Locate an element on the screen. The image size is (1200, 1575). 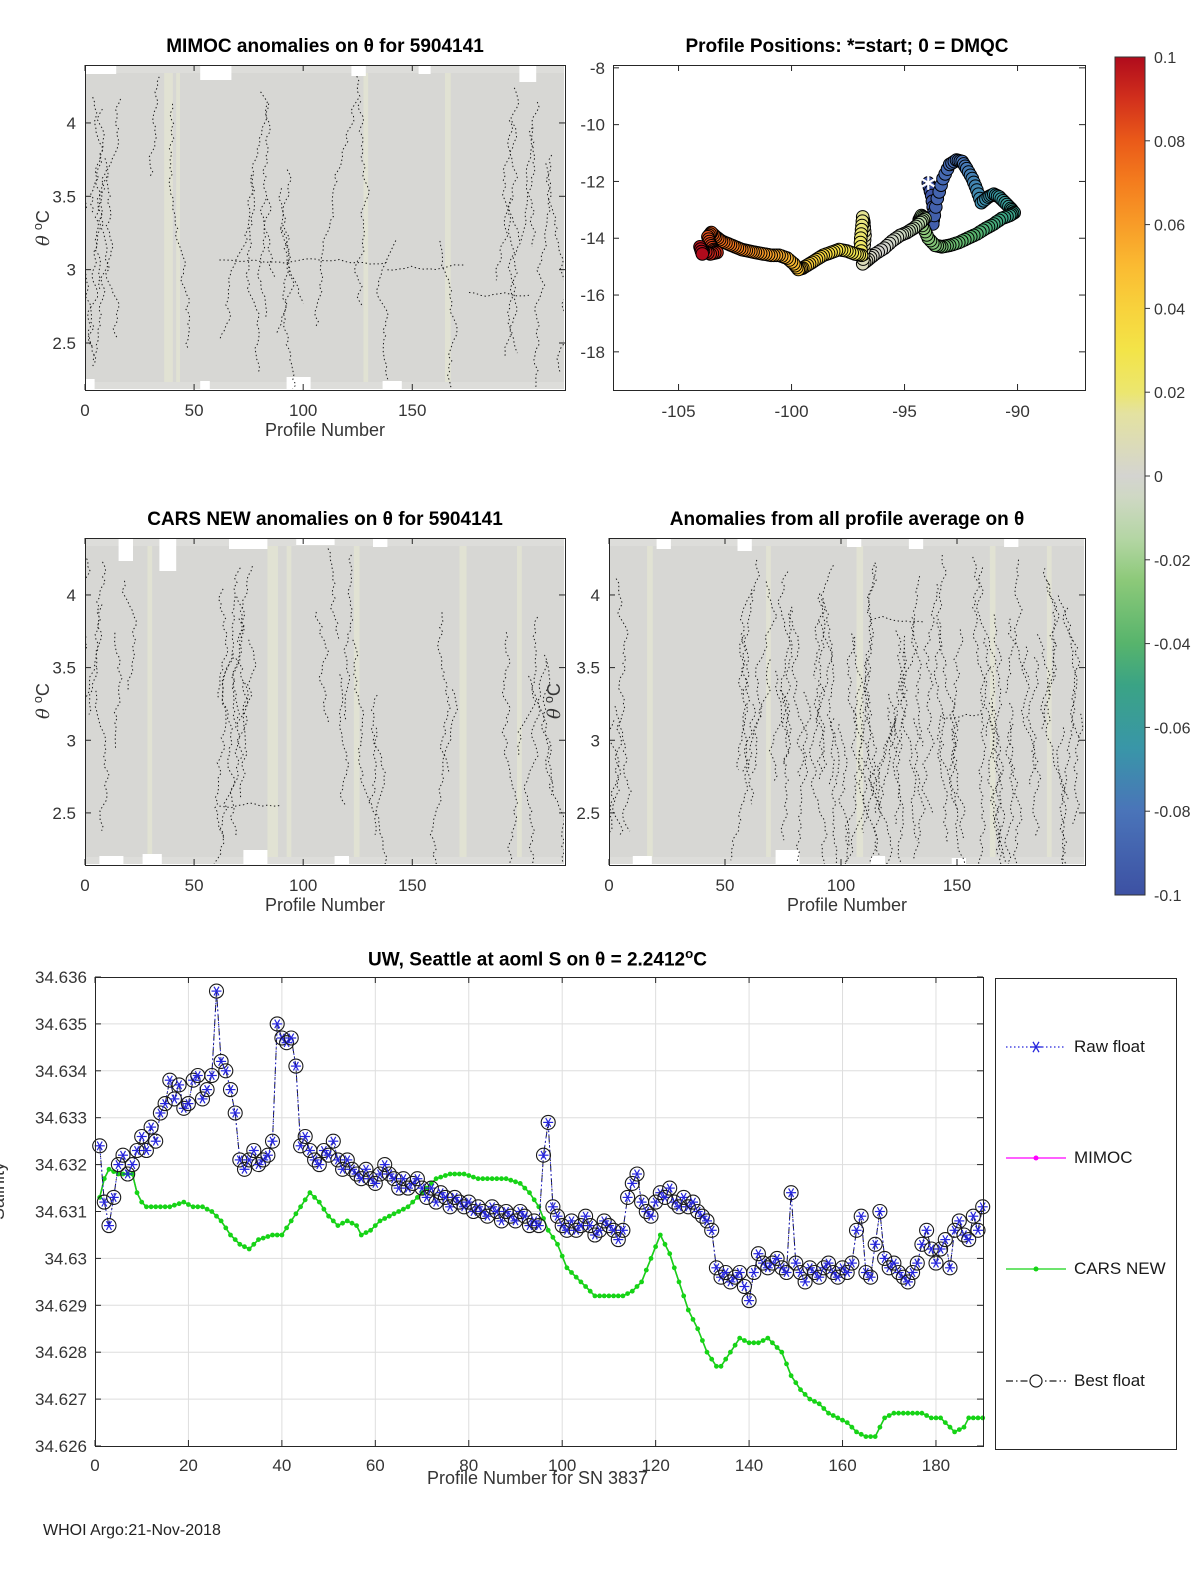
svg-text: -0.04 is located at coordinates (1172, 645).